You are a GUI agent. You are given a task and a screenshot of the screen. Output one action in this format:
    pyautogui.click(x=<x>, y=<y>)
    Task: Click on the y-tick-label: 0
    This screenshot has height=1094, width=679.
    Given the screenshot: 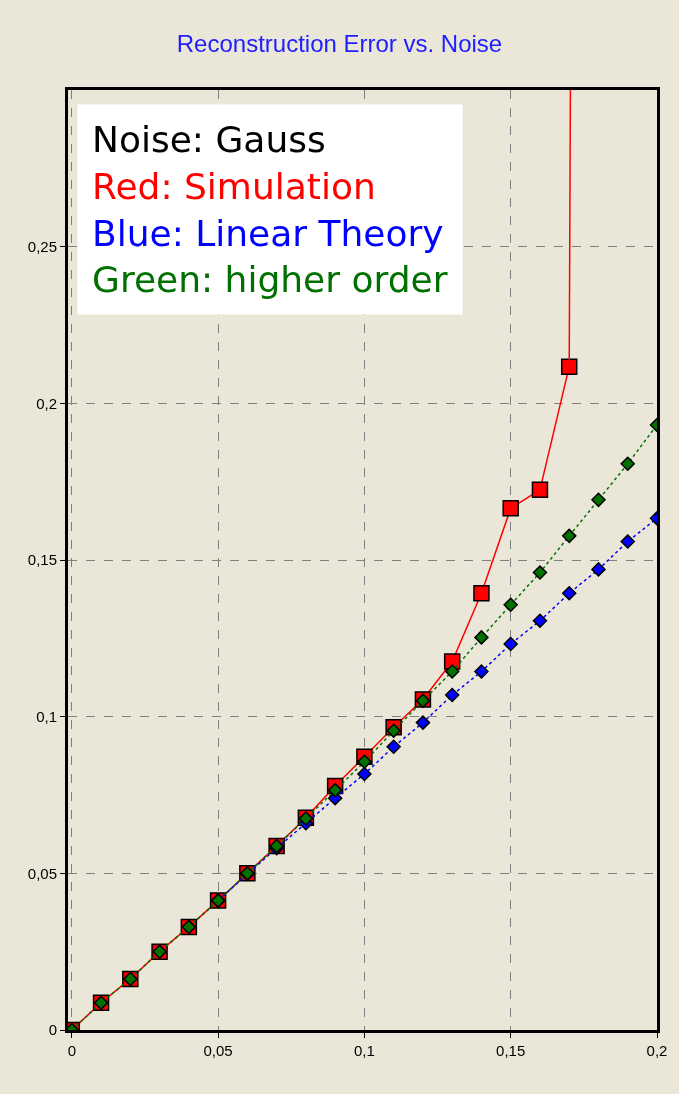 What is the action you would take?
    pyautogui.click(x=52, y=1030)
    